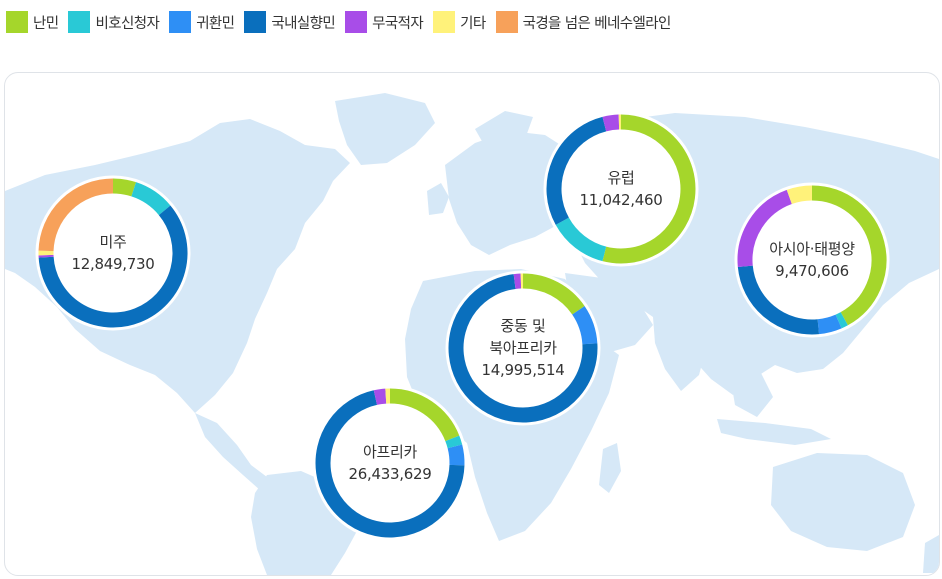 This screenshot has height=579, width=942. I want to click on donut-segment-africa-stateless, so click(380, 396).